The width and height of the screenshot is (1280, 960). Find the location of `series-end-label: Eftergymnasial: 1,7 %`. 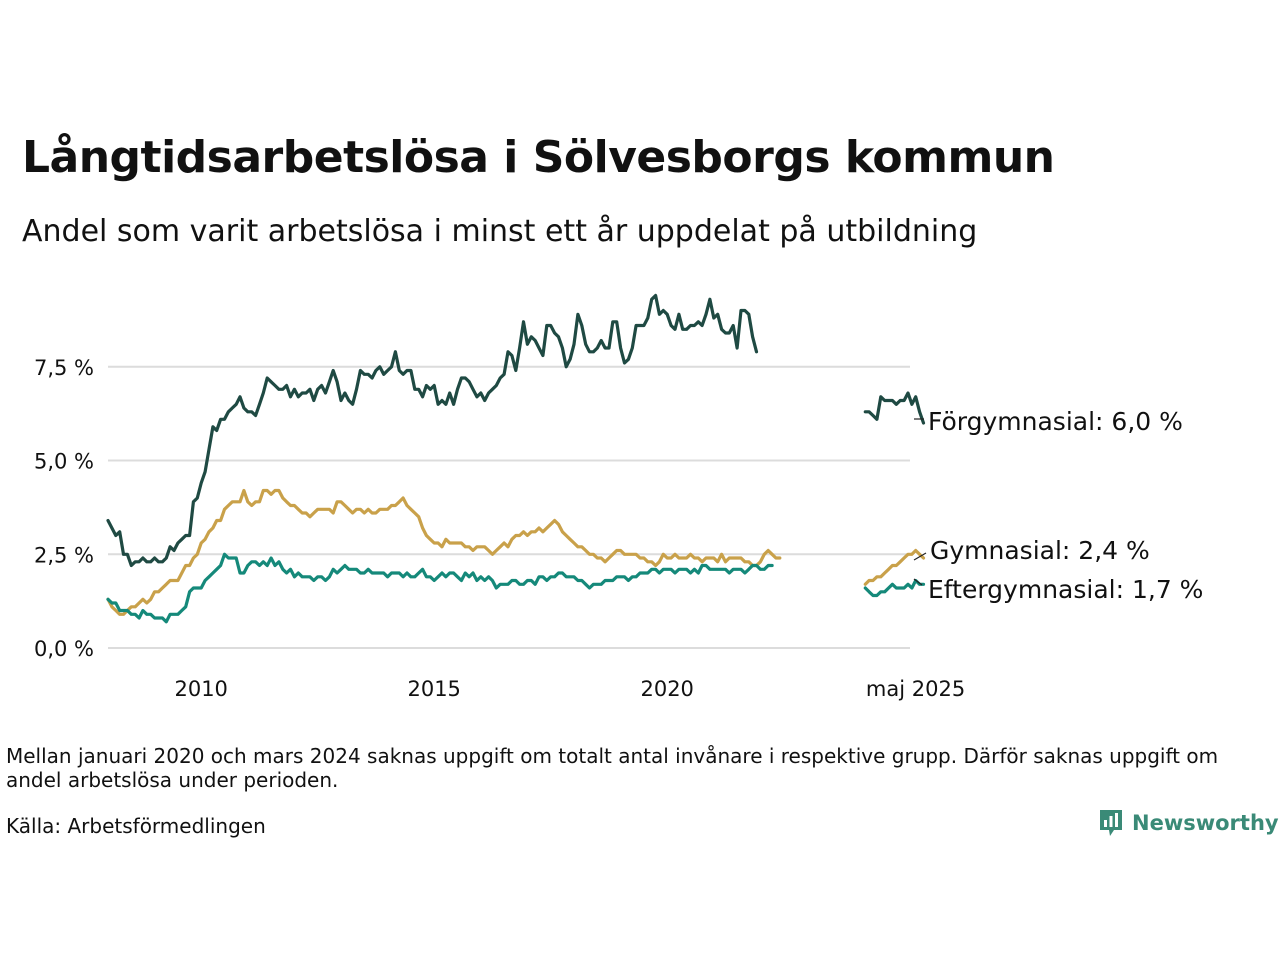

series-end-label: Eftergymnasial: 1,7 % is located at coordinates (1065, 589).